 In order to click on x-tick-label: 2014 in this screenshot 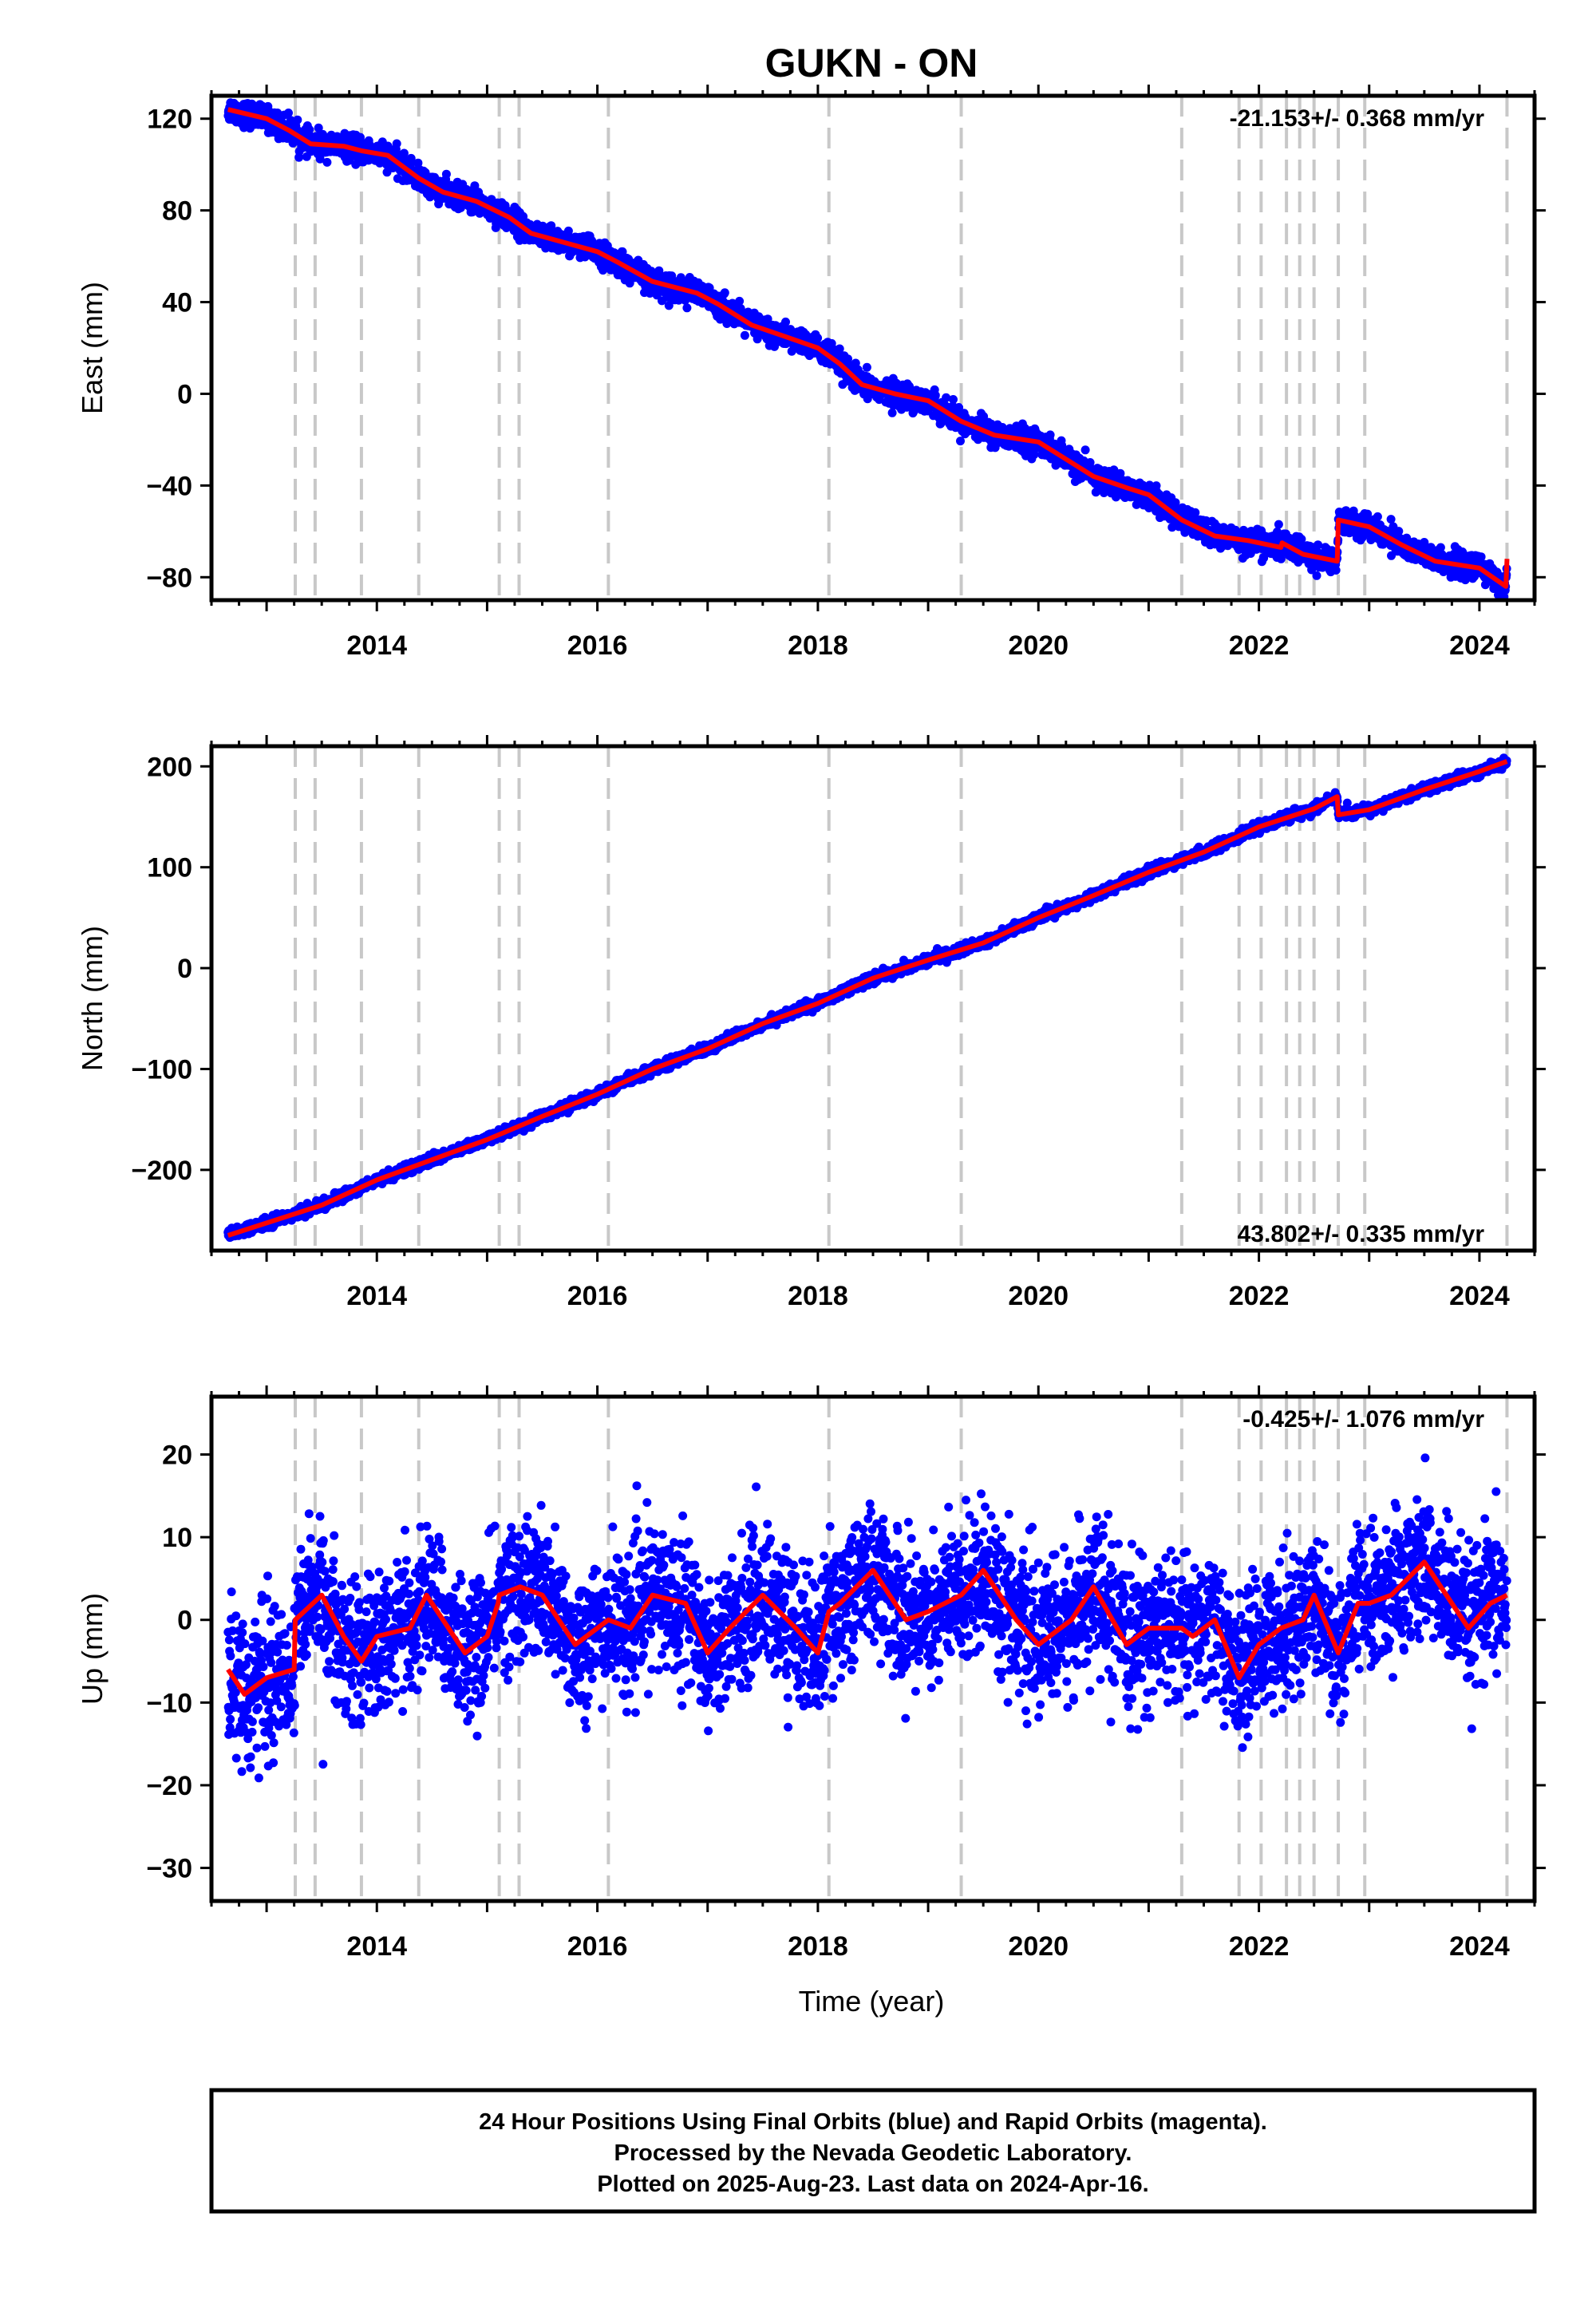, I will do `click(376, 645)`.